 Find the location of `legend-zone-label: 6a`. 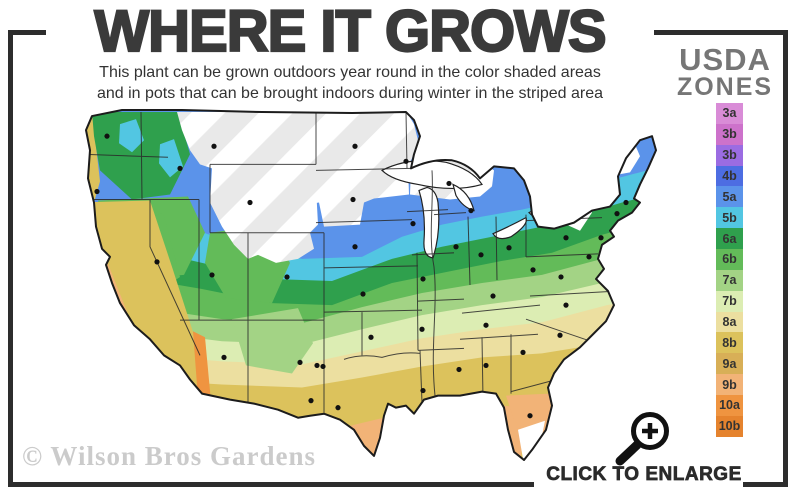

legend-zone-label: 6a is located at coordinates (729, 238).